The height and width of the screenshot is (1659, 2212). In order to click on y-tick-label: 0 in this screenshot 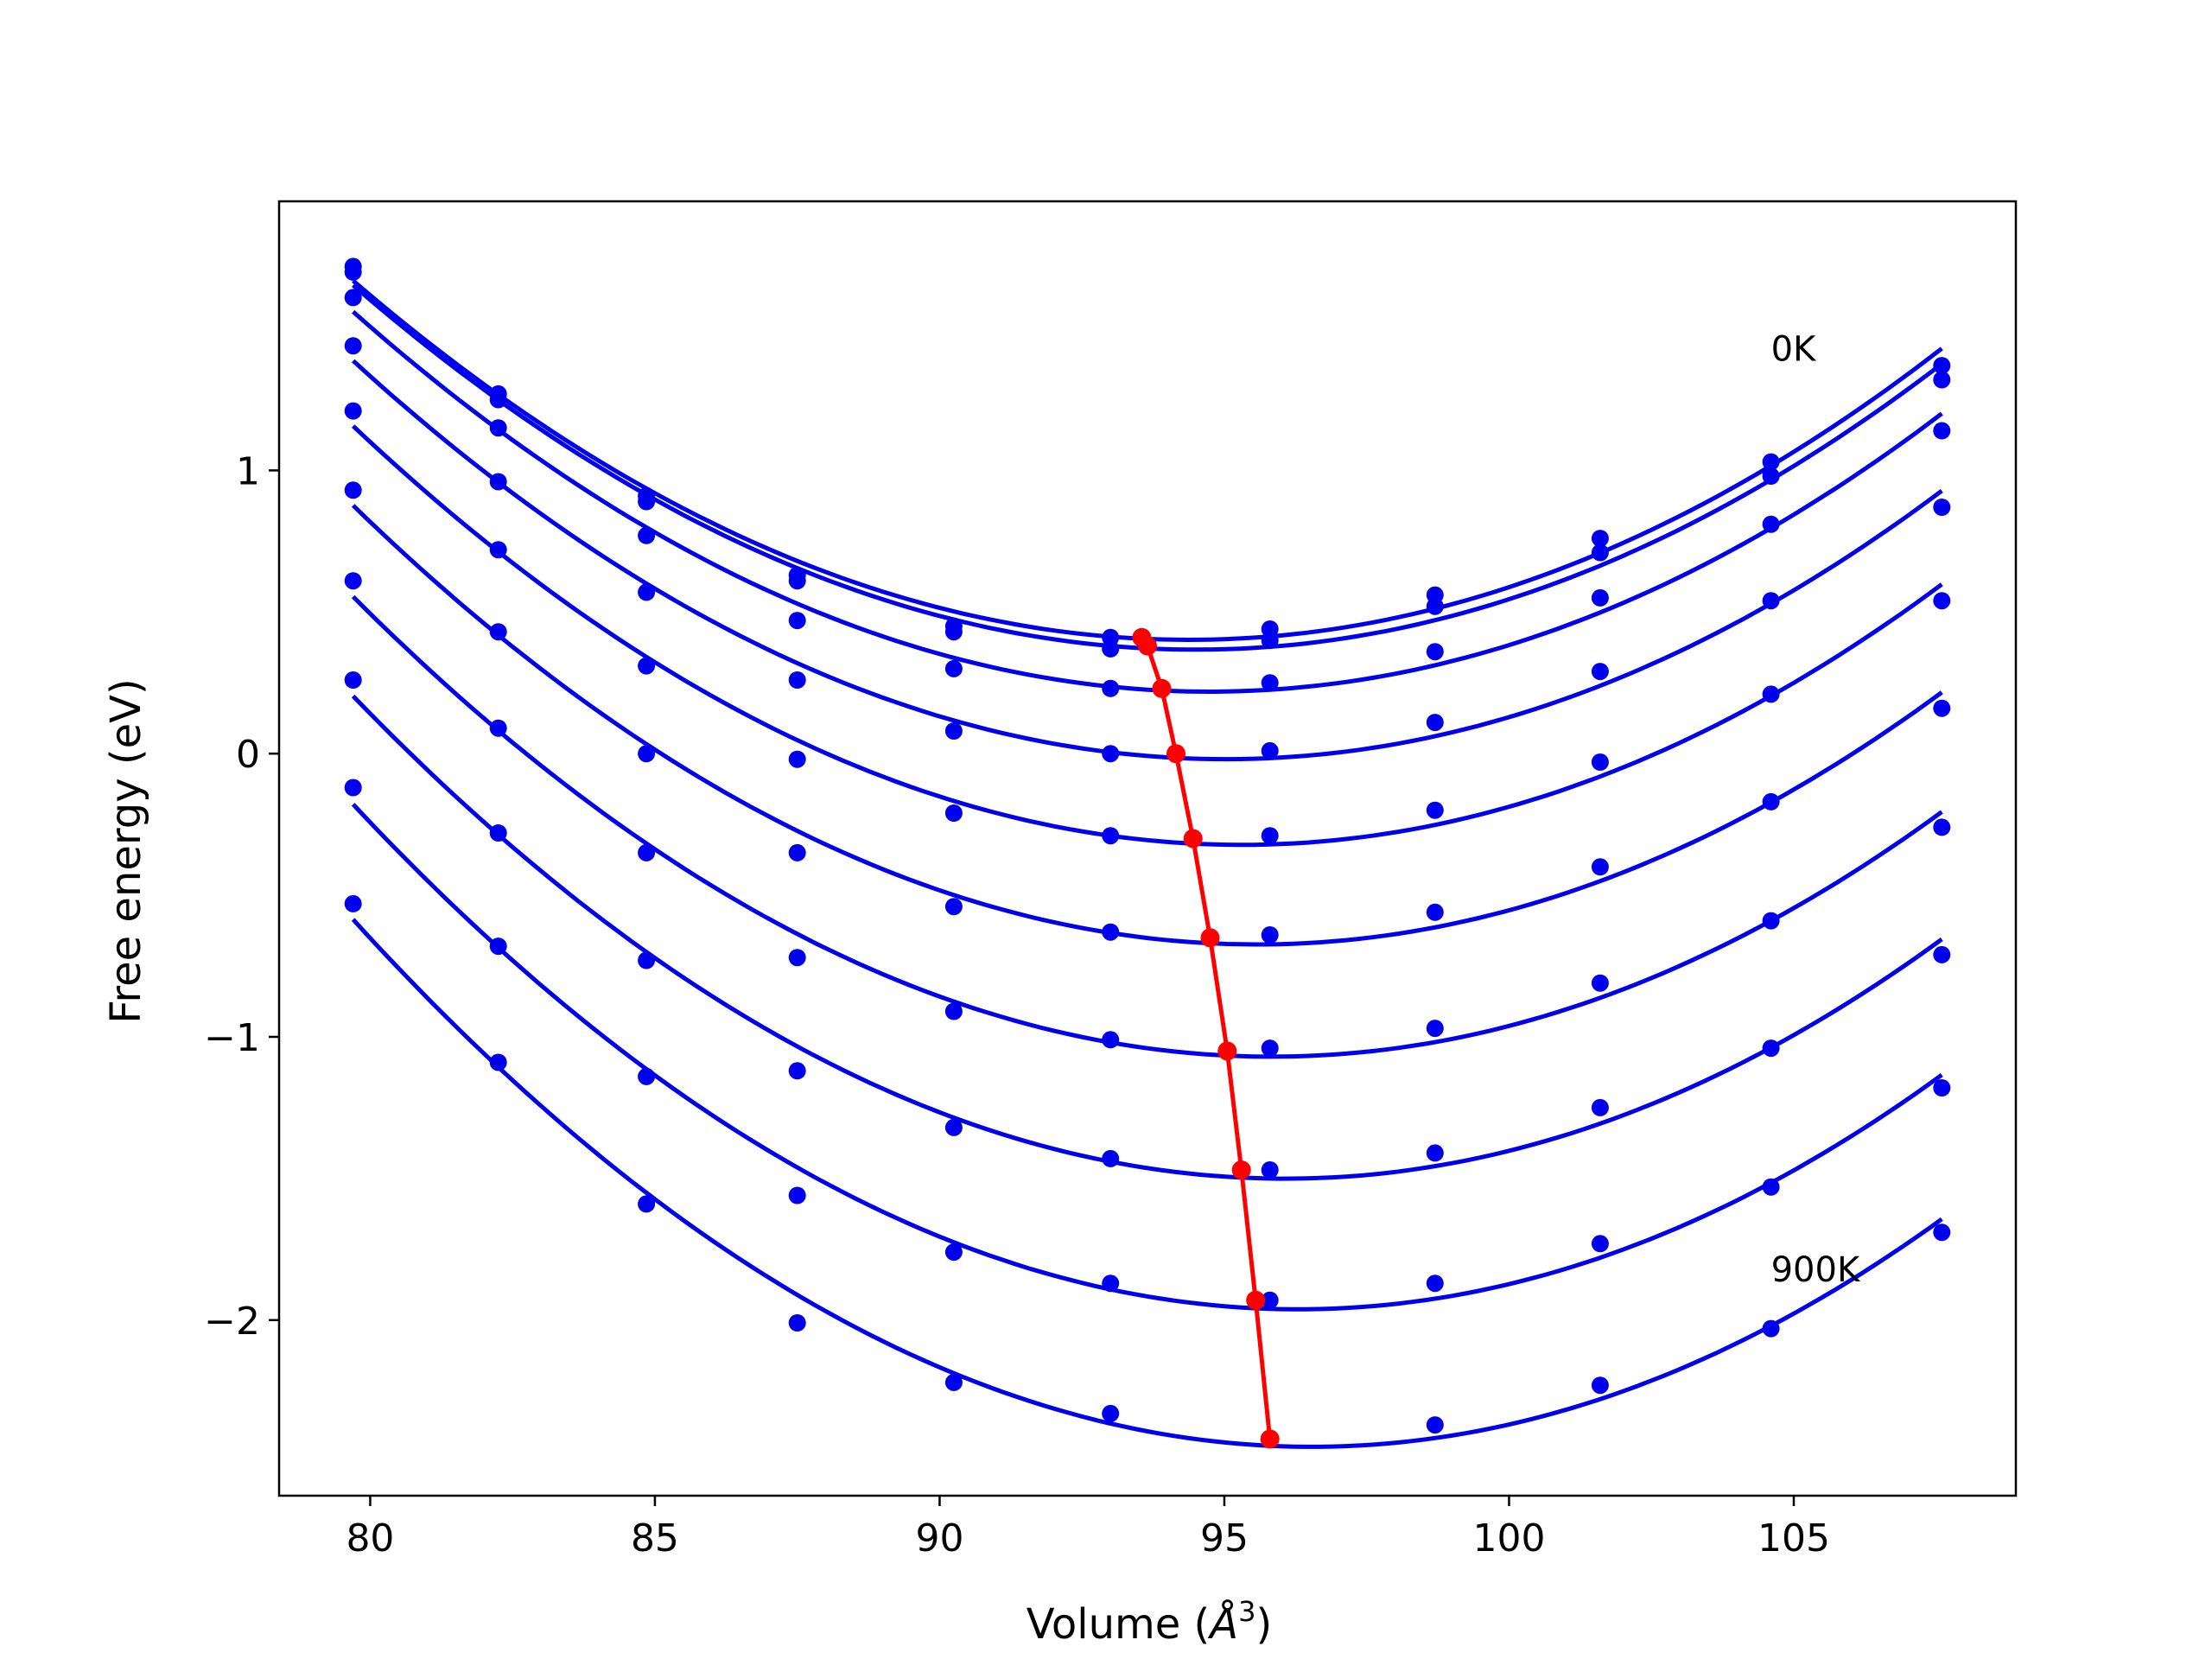, I will do `click(248, 755)`.